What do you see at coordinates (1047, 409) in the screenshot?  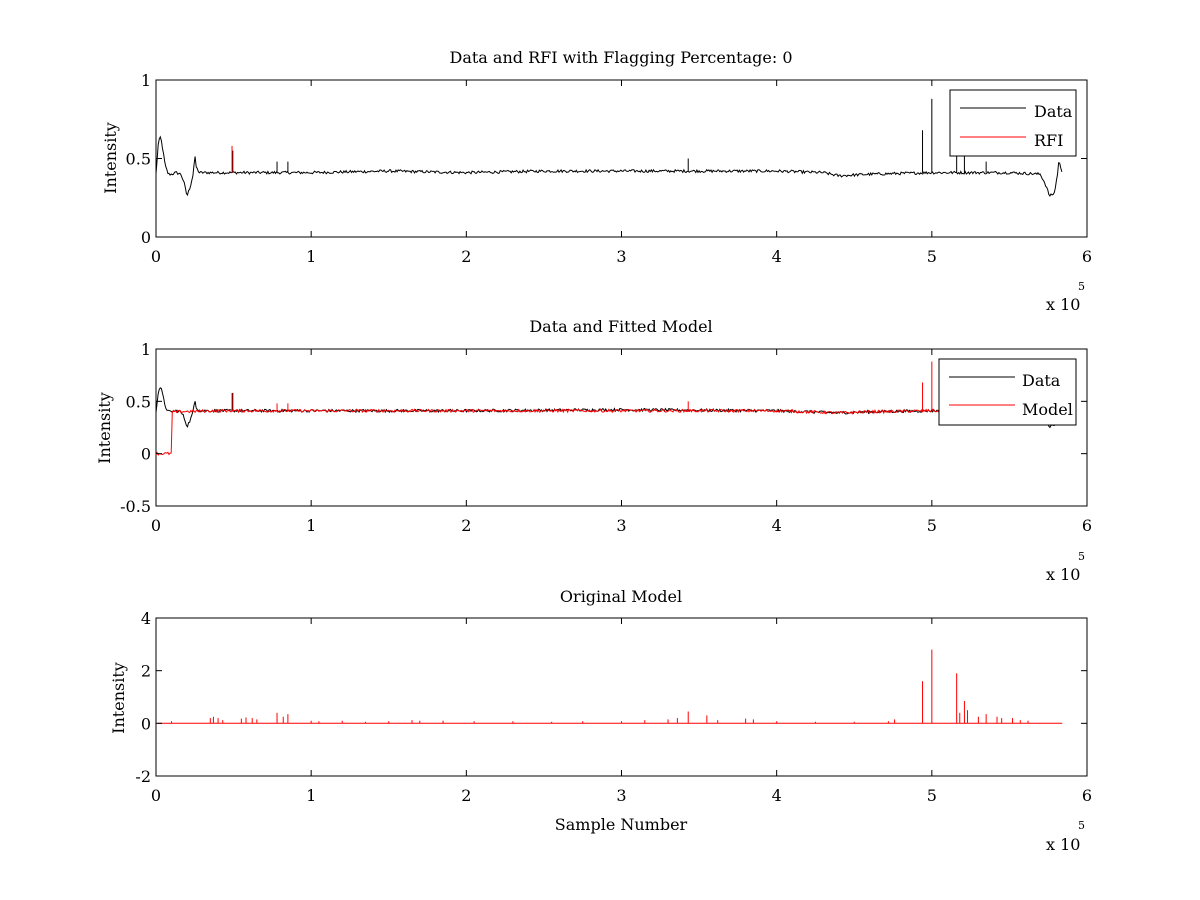 I see `panel-2-legend-model-label: Model` at bounding box center [1047, 409].